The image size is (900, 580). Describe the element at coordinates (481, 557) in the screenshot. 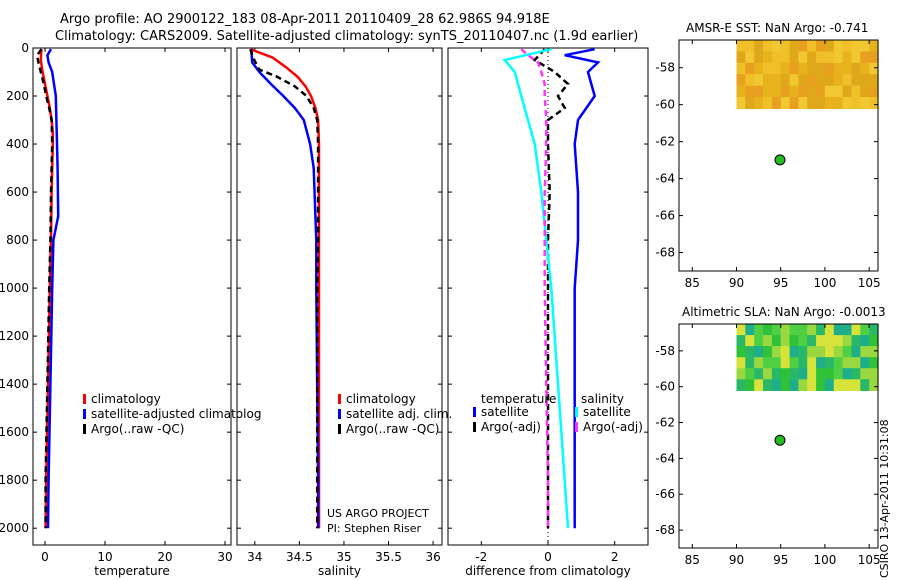

I see `x-tick-label-difference: -2` at that location.